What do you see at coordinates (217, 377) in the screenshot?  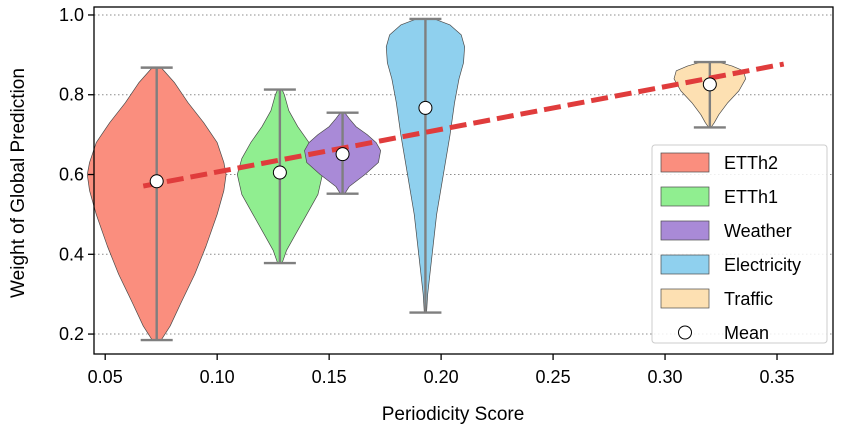 I see `x-tick-label: 0.10` at bounding box center [217, 377].